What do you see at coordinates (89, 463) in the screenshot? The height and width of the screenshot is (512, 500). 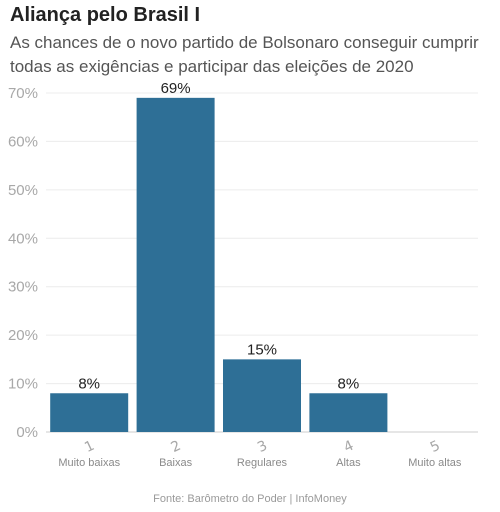 I see `x-tick-label: Muito baixas` at bounding box center [89, 463].